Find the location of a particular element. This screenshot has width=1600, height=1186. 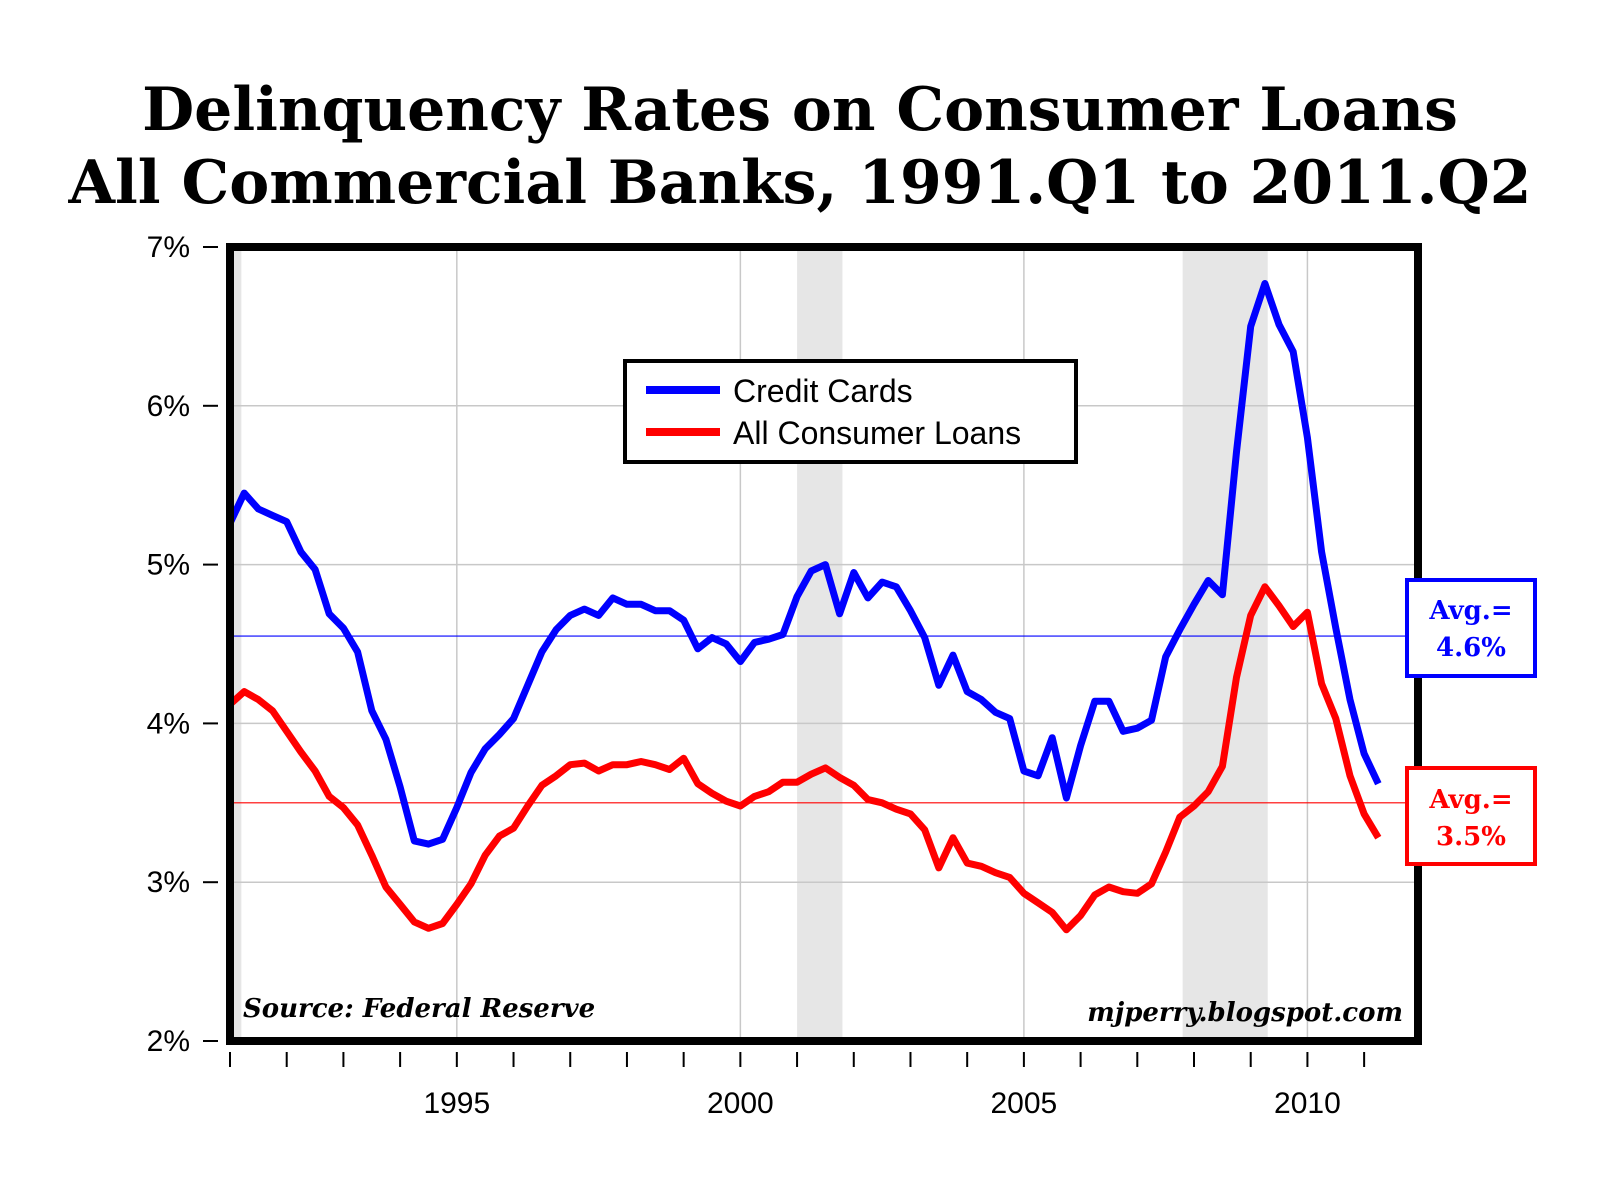

chart-title: Delinquency Rates on Consumer Loans is located at coordinates (800, 110).